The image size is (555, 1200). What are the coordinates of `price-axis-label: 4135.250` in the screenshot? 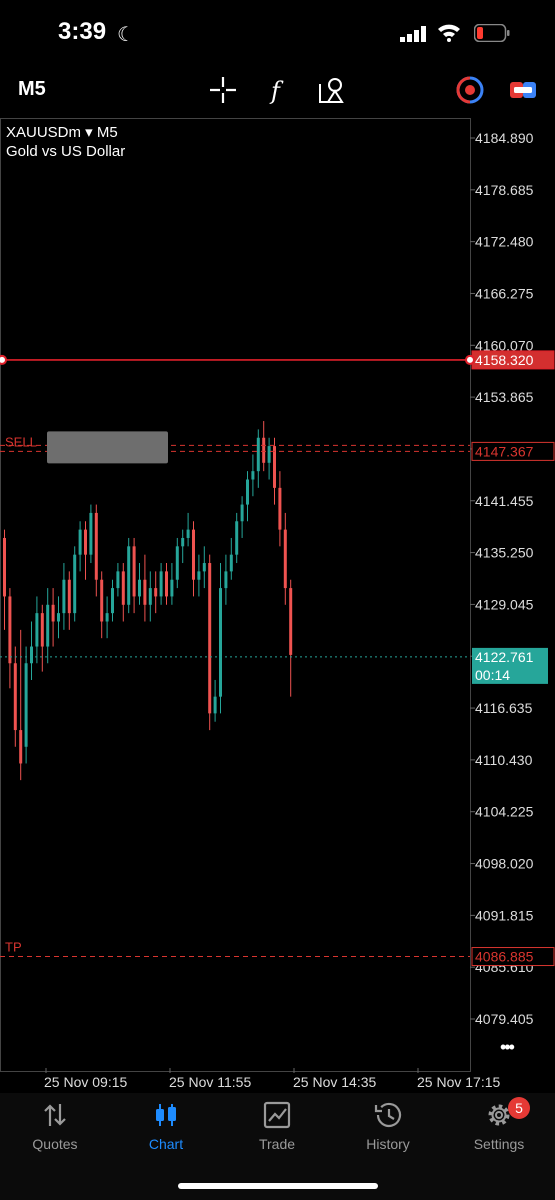 It's located at (504, 553).